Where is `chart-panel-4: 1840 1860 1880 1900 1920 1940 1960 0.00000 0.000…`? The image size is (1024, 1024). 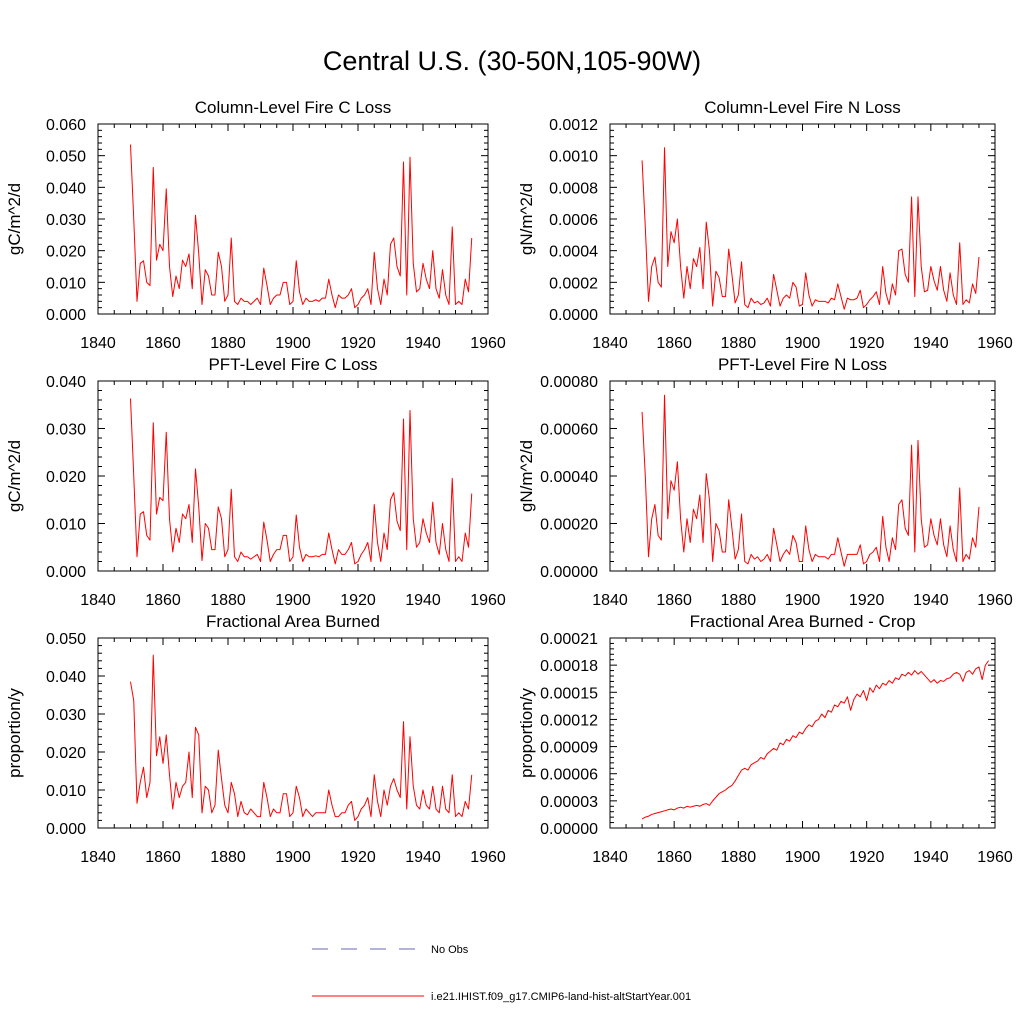 chart-panel-4: 1840 1860 1880 1900 1920 1940 1960 0.00000 0.000… is located at coordinates (765, 482).